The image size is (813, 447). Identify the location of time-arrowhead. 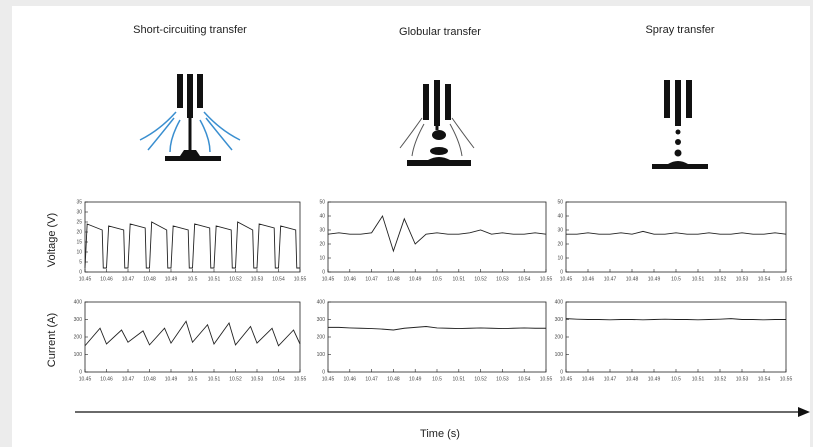
(804, 412).